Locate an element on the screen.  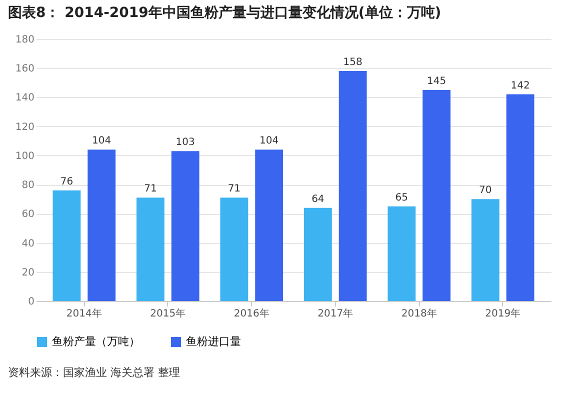
x-tick-label: 2018年 is located at coordinates (419, 314).